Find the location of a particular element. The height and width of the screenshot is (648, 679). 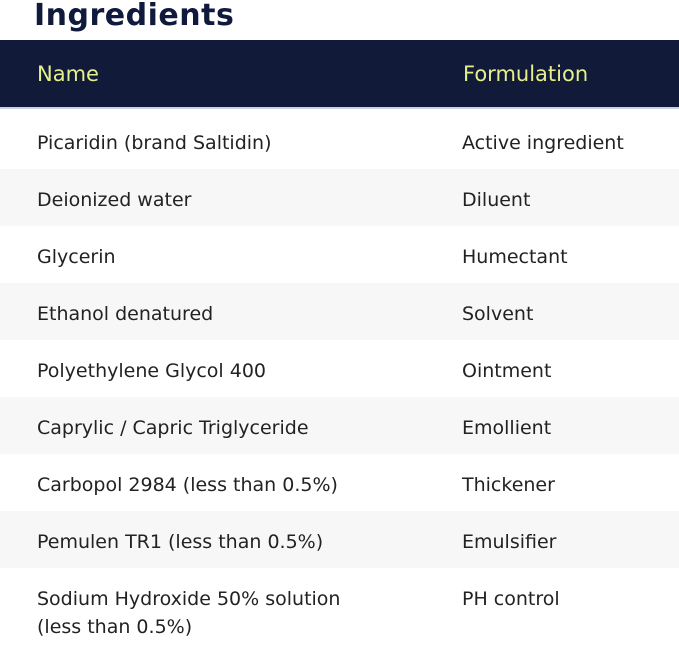

ingredient-formulation: Emollient is located at coordinates (507, 428).